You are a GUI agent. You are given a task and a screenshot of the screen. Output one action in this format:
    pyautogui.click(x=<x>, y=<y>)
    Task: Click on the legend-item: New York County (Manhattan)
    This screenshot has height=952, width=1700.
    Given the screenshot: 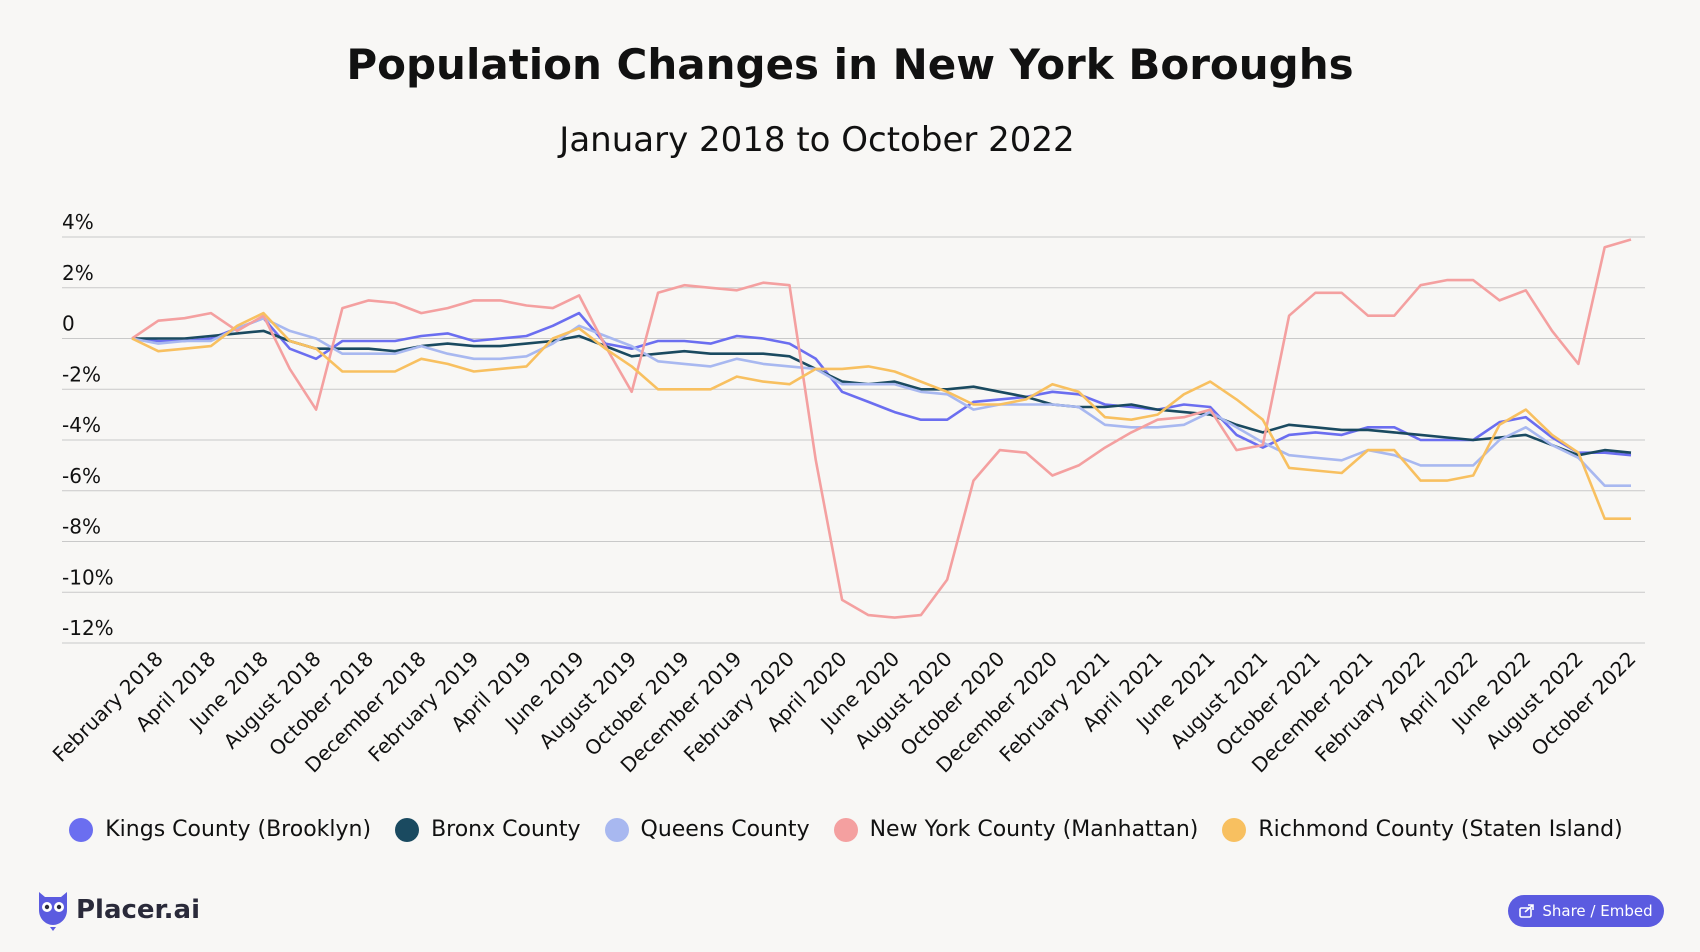 What is the action you would take?
    pyautogui.click(x=1016, y=829)
    